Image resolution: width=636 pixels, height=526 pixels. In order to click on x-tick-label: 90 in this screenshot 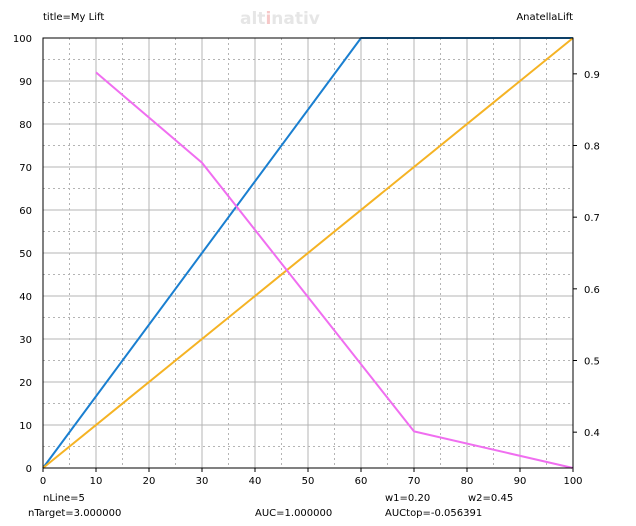, I will do `click(520, 481)`.